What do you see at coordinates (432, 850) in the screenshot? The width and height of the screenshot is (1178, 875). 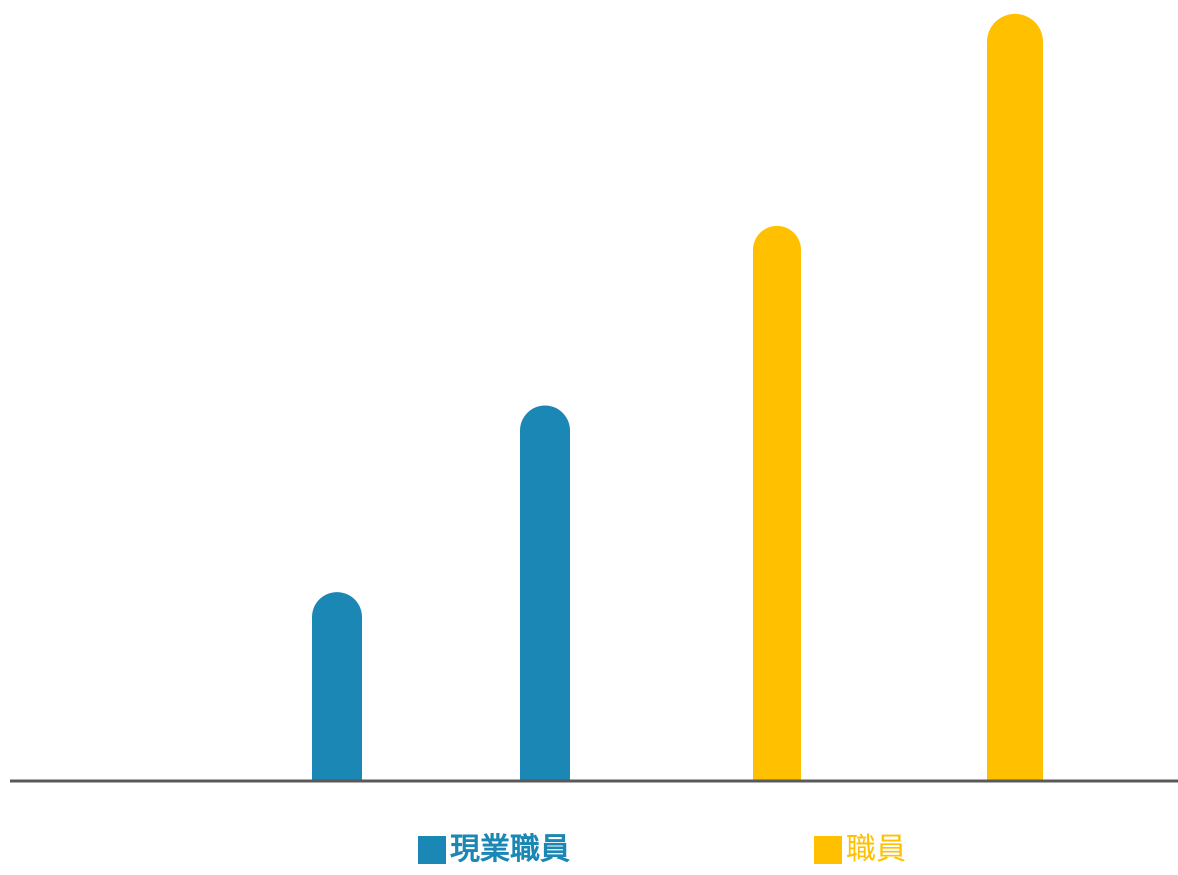 I see `legend-swatch-genba-shokuin` at bounding box center [432, 850].